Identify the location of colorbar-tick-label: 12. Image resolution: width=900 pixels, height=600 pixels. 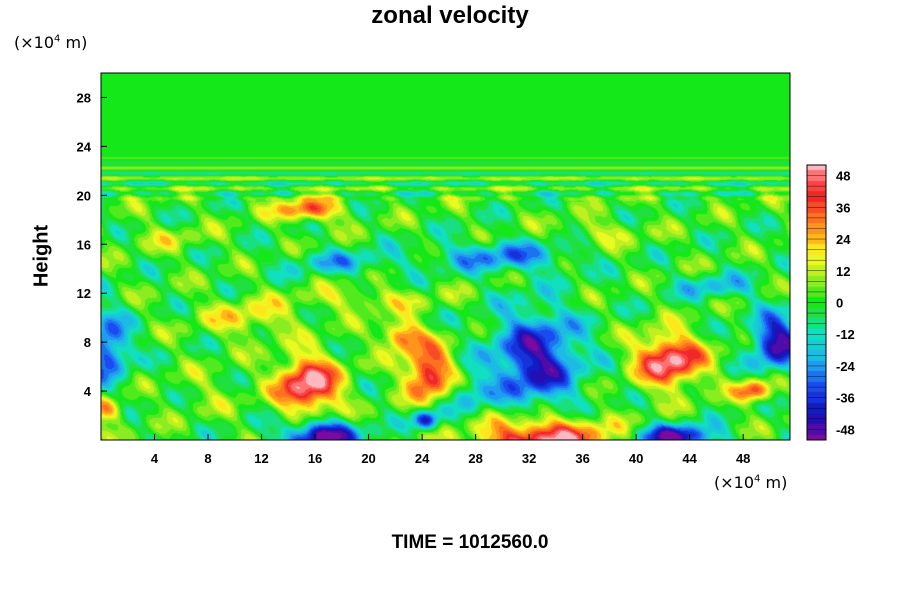
(843, 271).